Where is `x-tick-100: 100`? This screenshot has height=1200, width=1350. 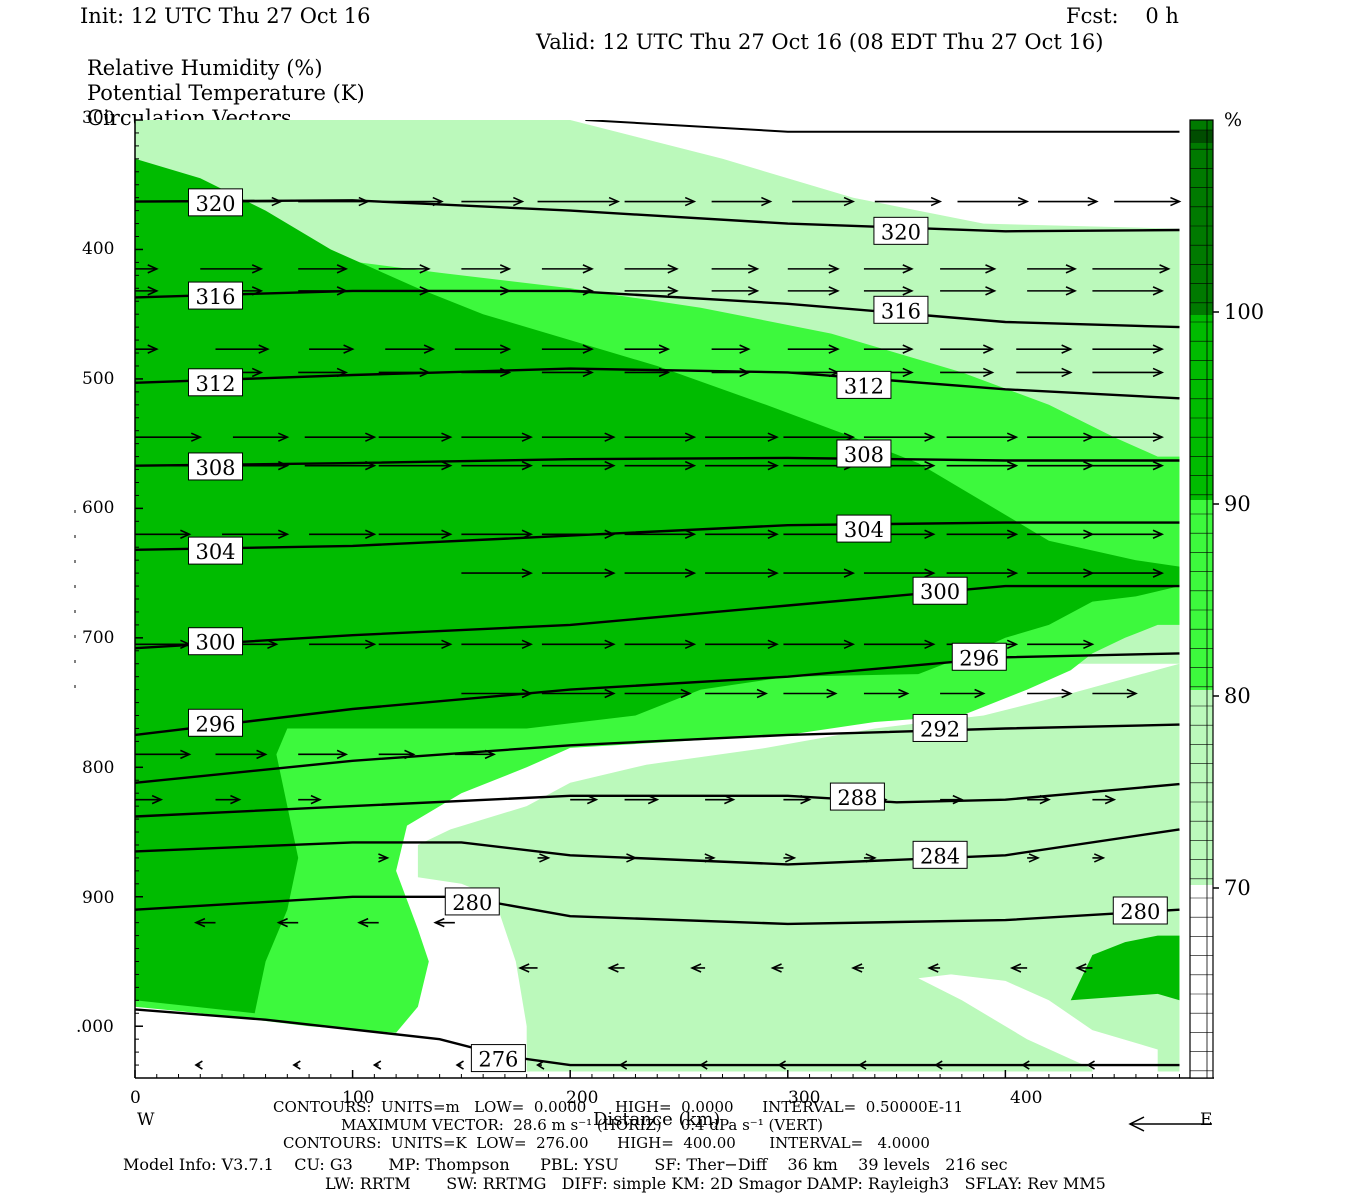 x-tick-100: 100 is located at coordinates (358, 1098).